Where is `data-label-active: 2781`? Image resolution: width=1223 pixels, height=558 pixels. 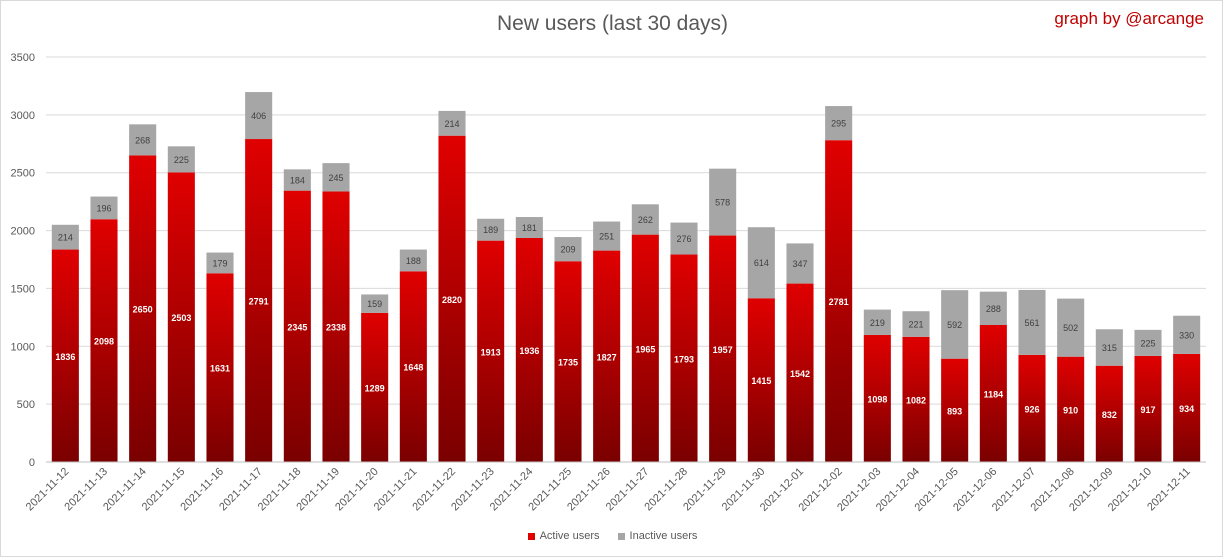 data-label-active: 2781 is located at coordinates (839, 302).